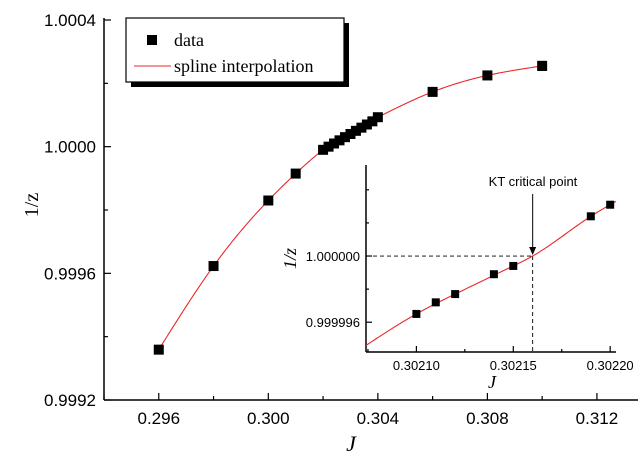 Image resolution: width=642 pixels, height=460 pixels. I want to click on y-axis-title: 1/z, so click(32, 205).